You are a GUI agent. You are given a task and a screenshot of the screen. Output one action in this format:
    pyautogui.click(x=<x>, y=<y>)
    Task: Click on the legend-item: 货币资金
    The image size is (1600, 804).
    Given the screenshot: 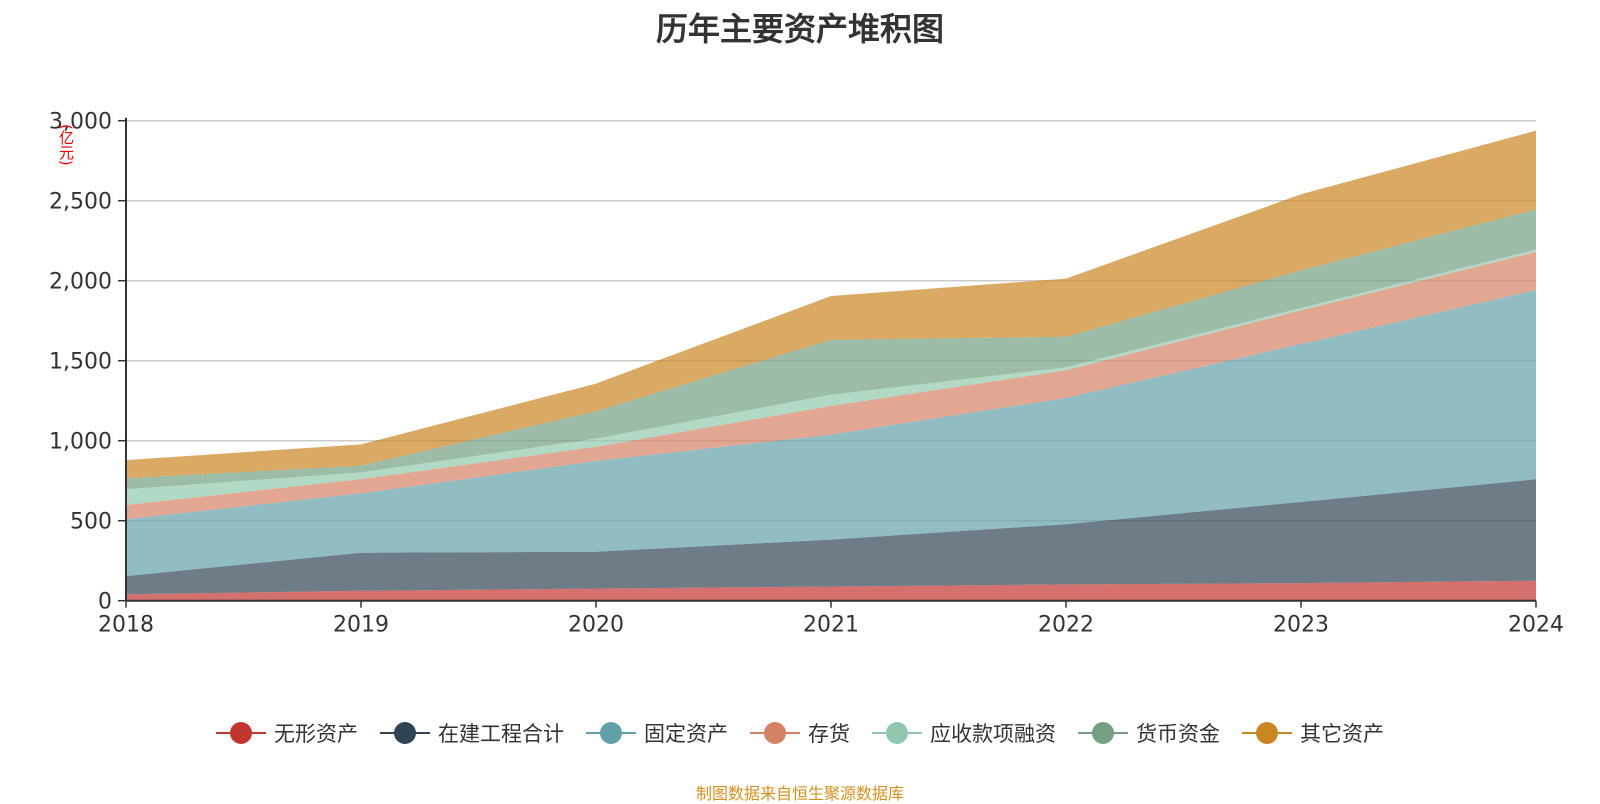 What is the action you would take?
    pyautogui.click(x=1149, y=733)
    